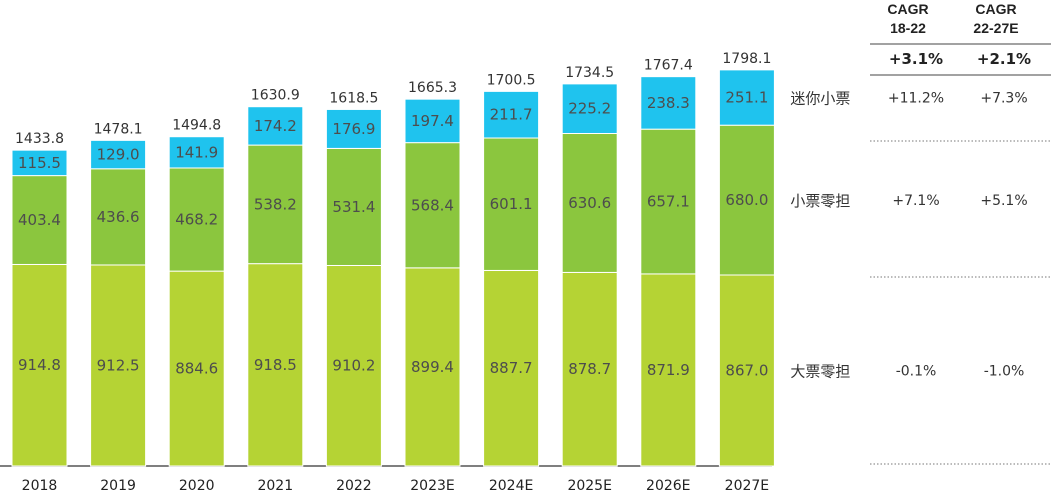 This screenshot has width=1051, height=495. Describe the element at coordinates (820, 99) in the screenshot. I see `series-label: 迷你小票` at that location.